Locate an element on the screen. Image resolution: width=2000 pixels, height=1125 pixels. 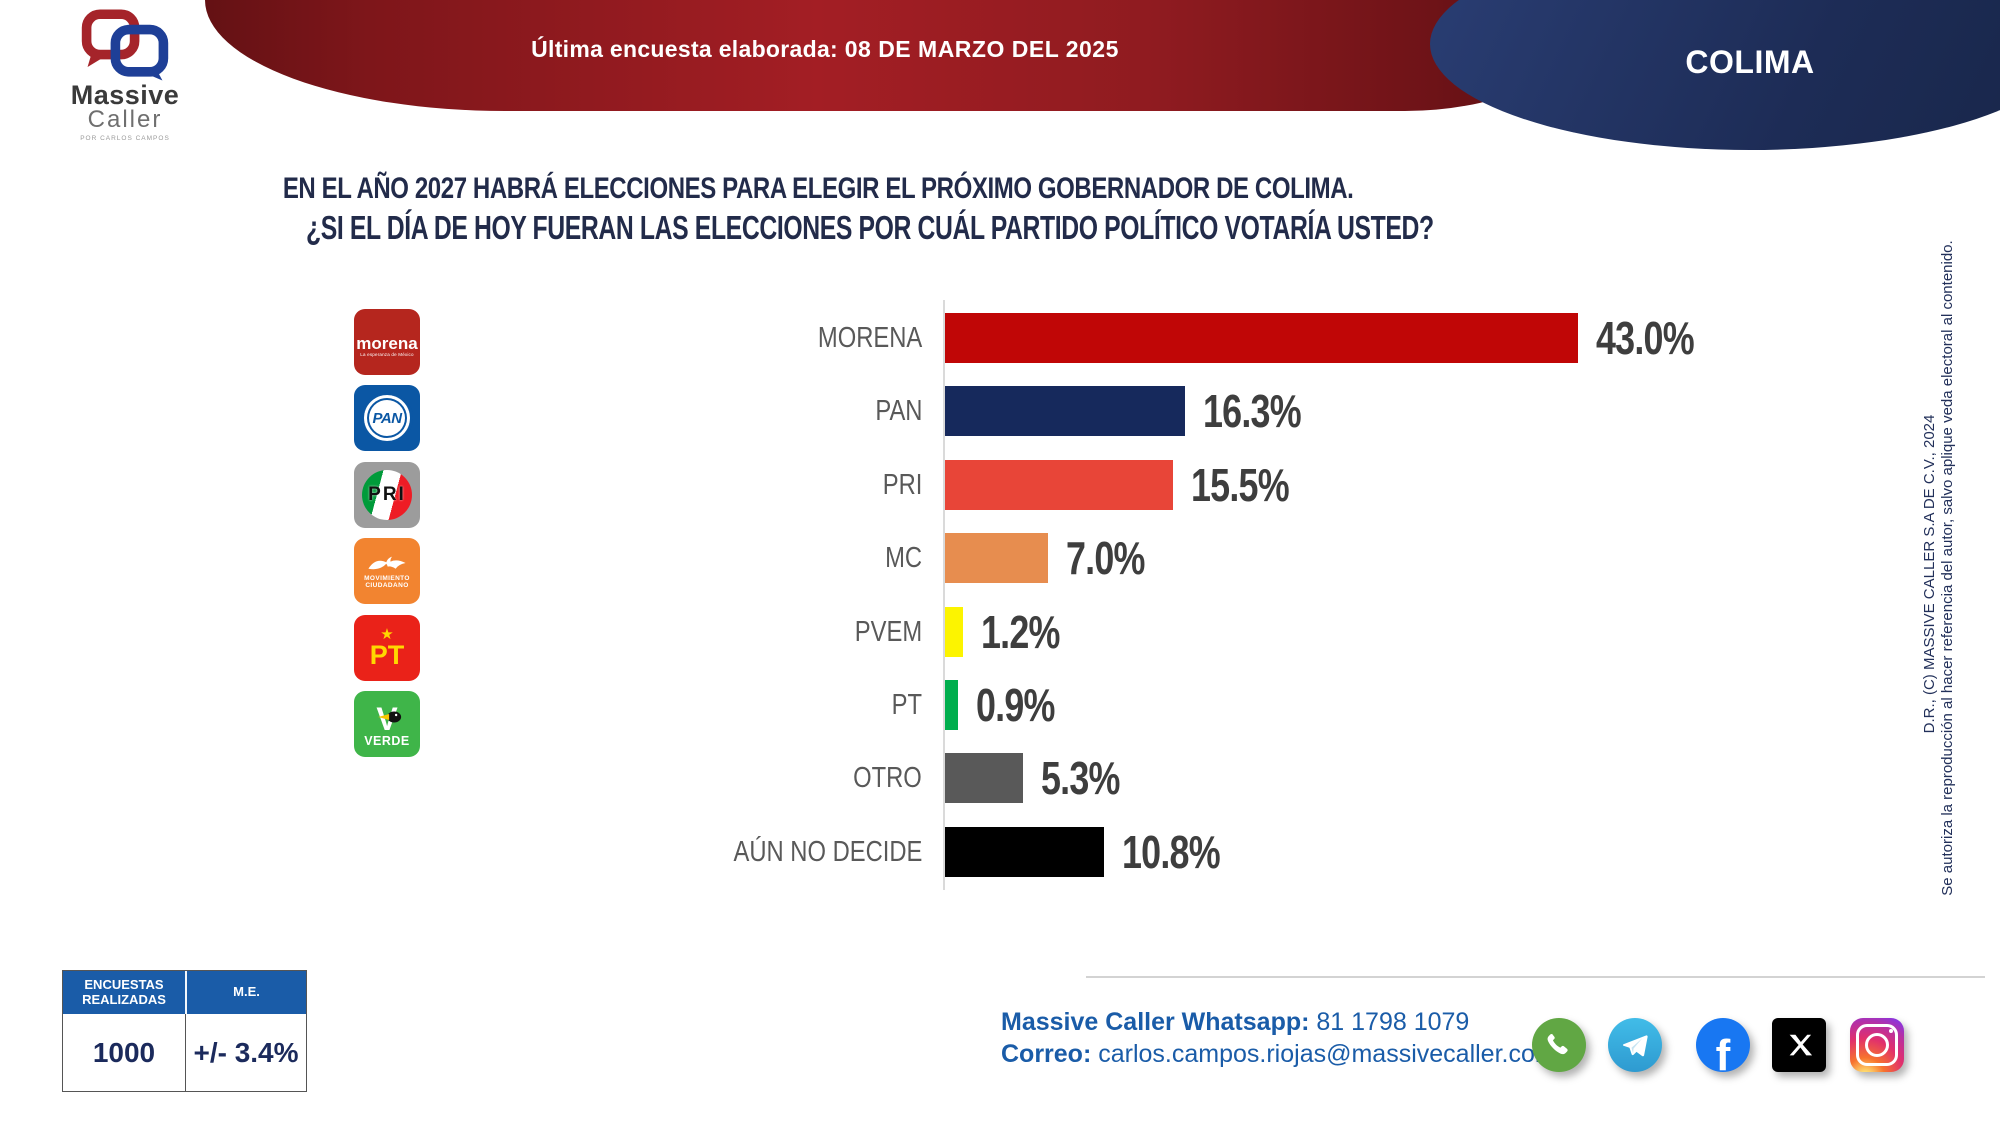
party-logo-pri: PRI is located at coordinates (387, 495).